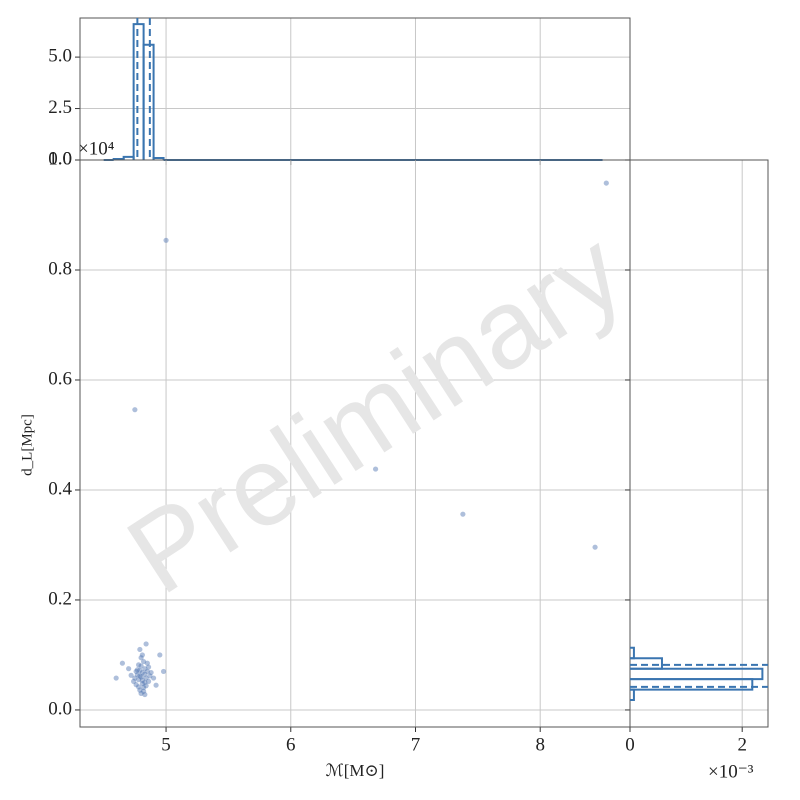  What do you see at coordinates (60, 598) in the screenshot?
I see `y-tick-label: 0.2` at bounding box center [60, 598].